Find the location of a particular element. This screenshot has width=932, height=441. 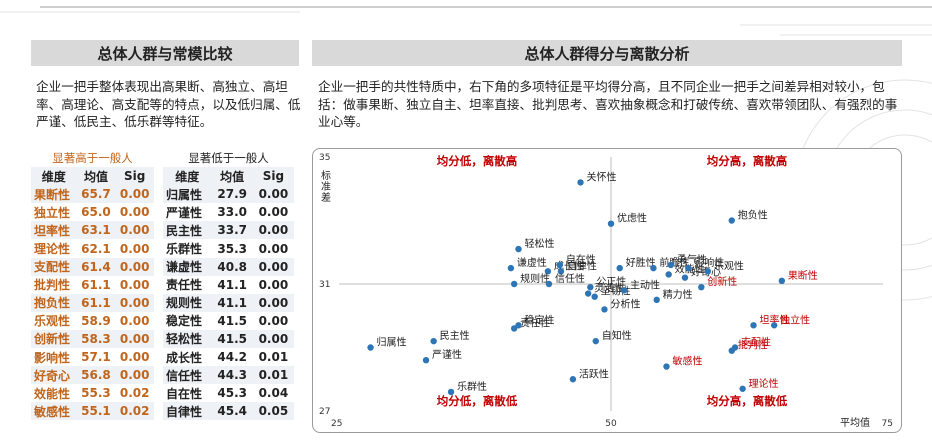

mean-cell: 65.0 is located at coordinates (96, 212).